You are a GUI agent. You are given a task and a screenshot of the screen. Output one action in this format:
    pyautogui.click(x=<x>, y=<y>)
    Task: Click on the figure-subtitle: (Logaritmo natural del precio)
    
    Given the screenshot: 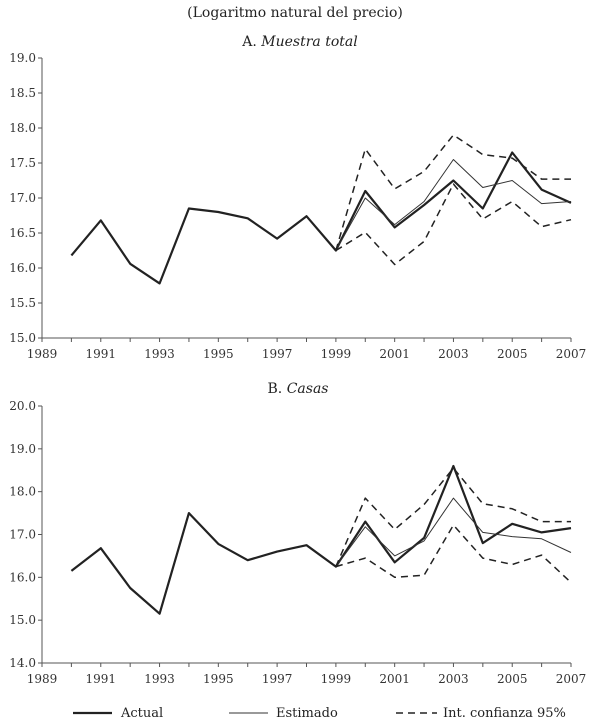 What is the action you would take?
    pyautogui.click(x=295, y=13)
    